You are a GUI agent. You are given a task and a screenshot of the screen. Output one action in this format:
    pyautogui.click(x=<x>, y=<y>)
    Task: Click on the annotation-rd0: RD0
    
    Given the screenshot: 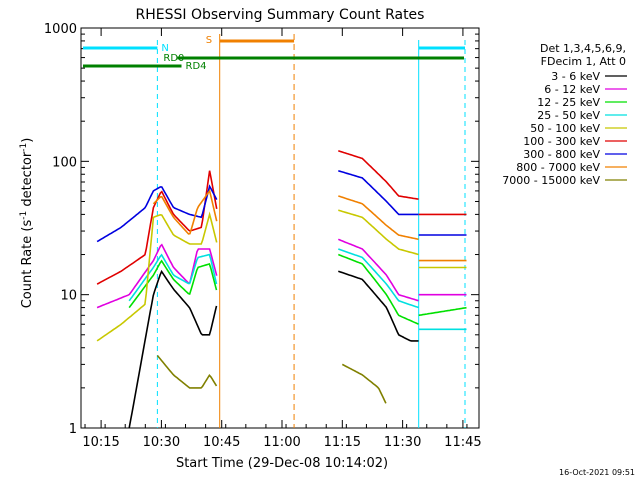 What is the action you would take?
    pyautogui.click(x=173, y=58)
    